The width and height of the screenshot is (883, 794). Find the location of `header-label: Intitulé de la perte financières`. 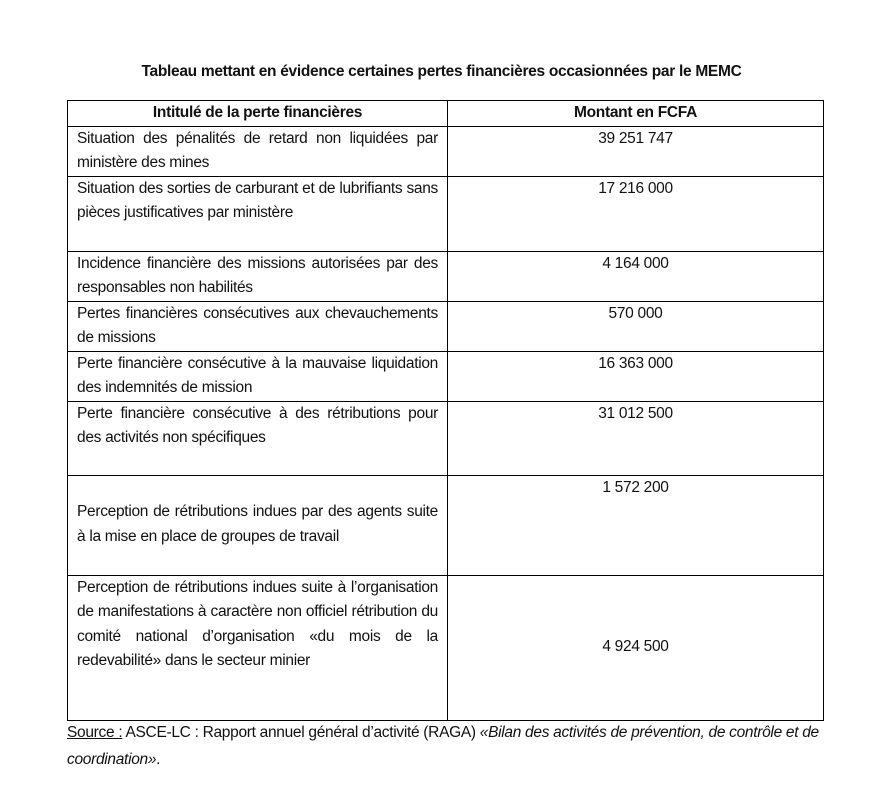

header-label: Intitulé de la perte financières is located at coordinates (257, 113).